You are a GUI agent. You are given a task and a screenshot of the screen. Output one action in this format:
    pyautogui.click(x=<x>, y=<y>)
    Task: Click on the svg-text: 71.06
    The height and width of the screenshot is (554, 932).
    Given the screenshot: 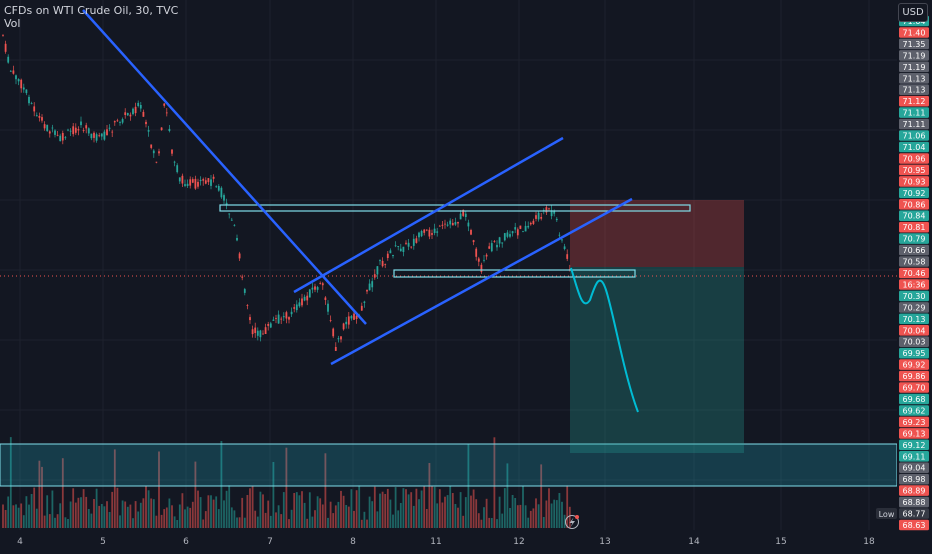 What is the action you would take?
    pyautogui.click(x=914, y=136)
    